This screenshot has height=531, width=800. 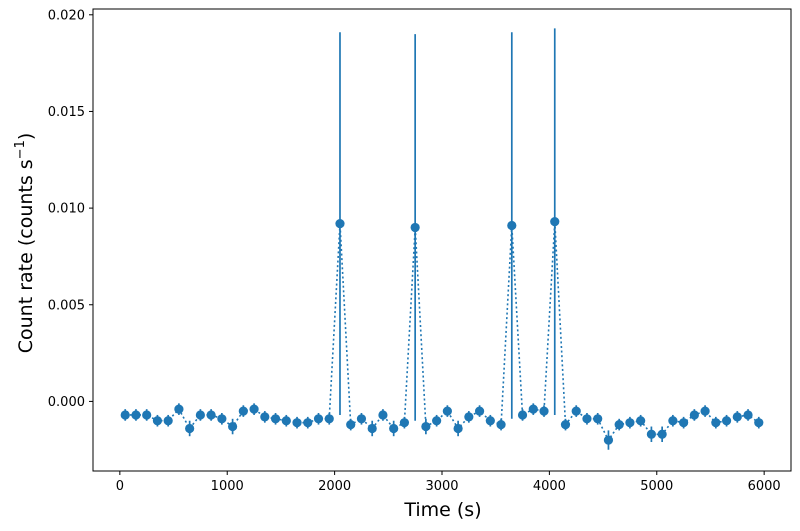 I want to click on x-axis: 0 1000 2000 3000 4000 5000 6000, so click(x=448, y=482).